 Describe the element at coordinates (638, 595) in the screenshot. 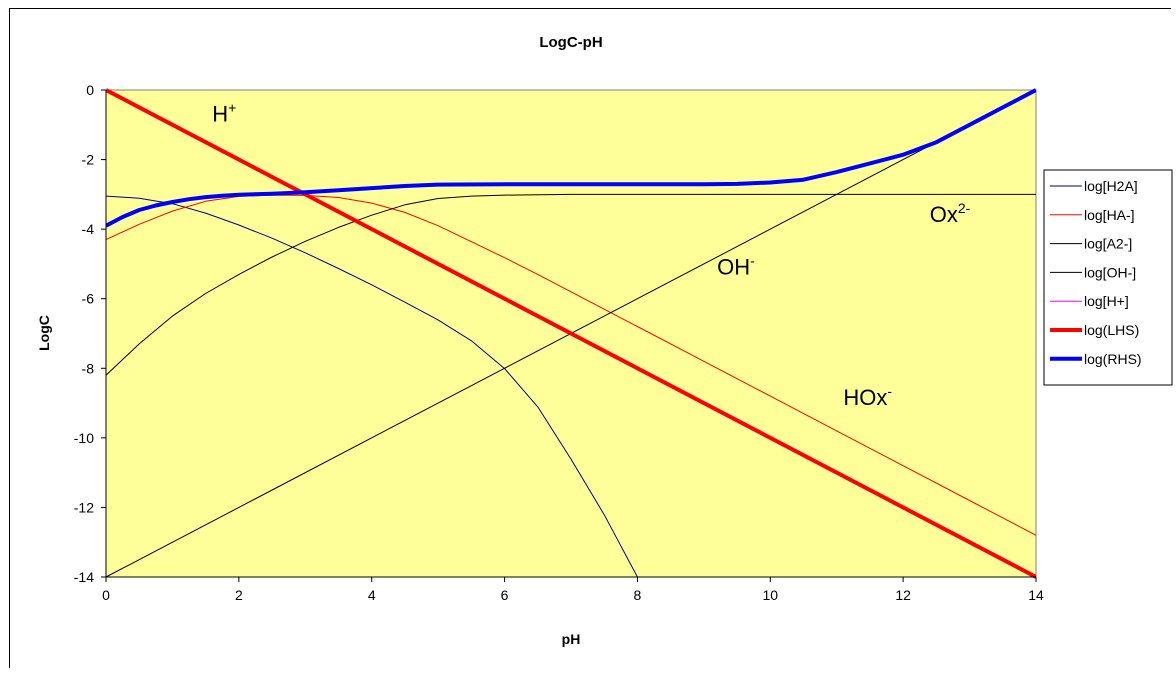

I see `x-tick-label: 8` at that location.